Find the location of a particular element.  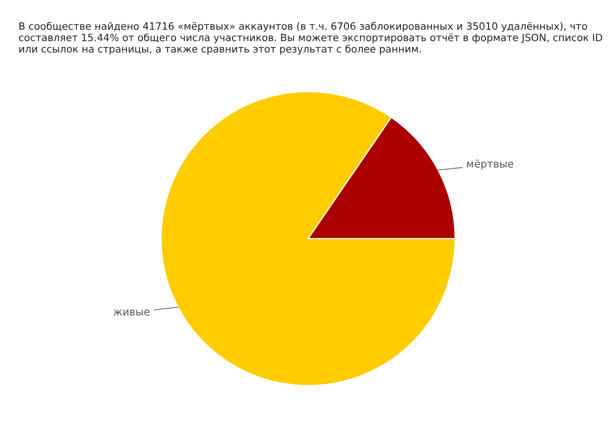

chart-title: В сообществе найдено 41716 «мёртвых» аккаунтов (в т.ч. 6706 заблокированных и 35010 удалённых), что составляет 15.44% от общего числа участников. Вы можете экспортировать отчёт в формате JSON, список ID или ссылок на страницы, а также сравнить этот результат с более ранним. is located at coordinates (310, 38).